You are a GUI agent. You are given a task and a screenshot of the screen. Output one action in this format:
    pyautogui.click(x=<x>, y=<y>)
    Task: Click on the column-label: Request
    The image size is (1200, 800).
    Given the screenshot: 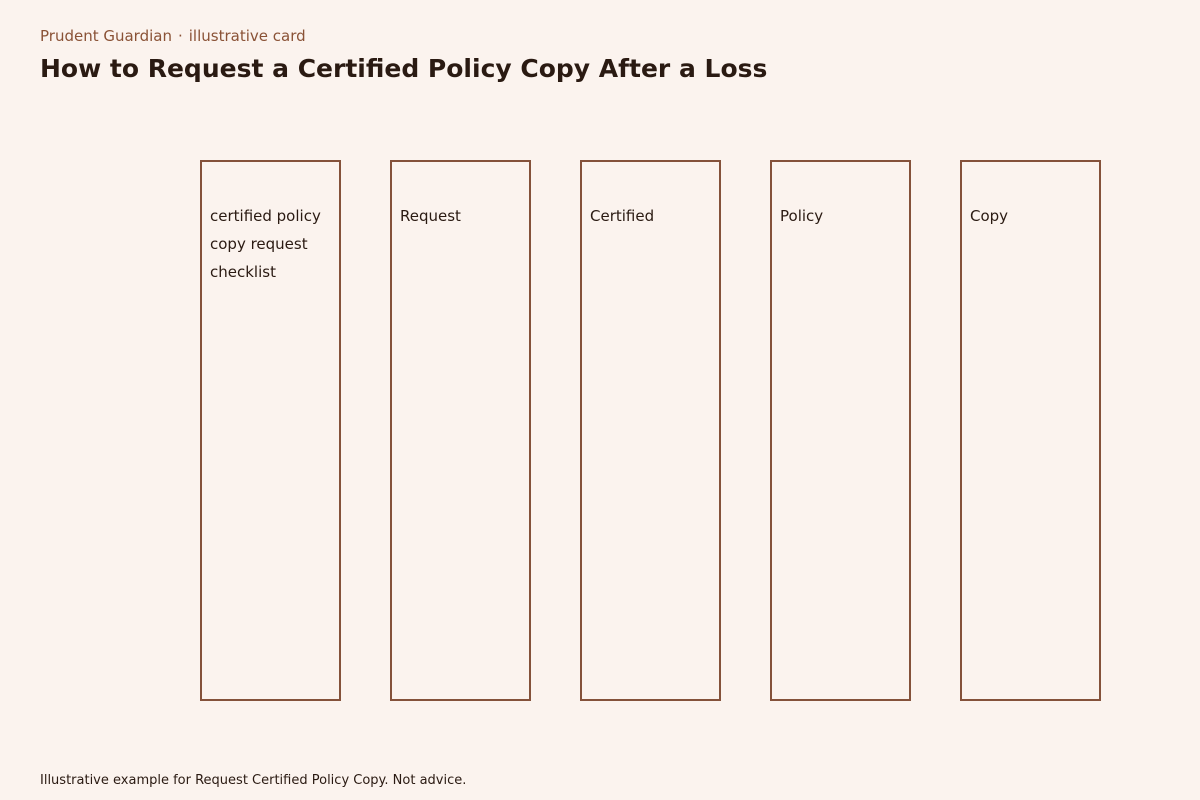 What is the action you would take?
    pyautogui.click(x=430, y=216)
    